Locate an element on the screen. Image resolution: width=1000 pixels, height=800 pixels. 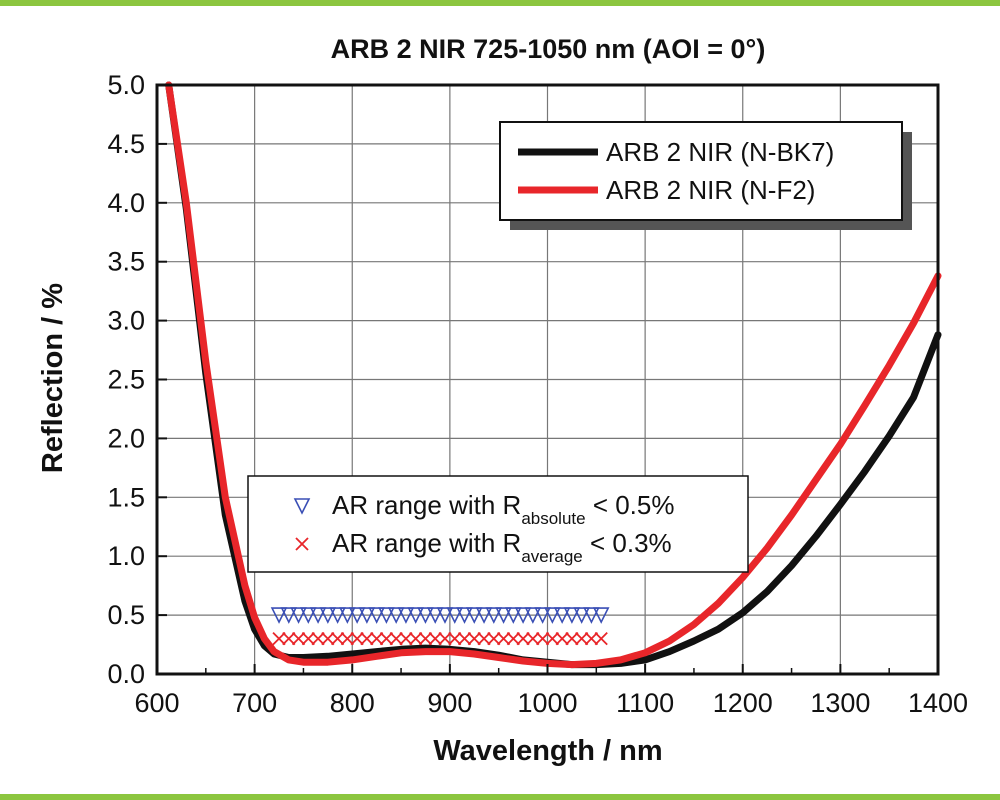
marker-legend-box is located at coordinates (498, 524).